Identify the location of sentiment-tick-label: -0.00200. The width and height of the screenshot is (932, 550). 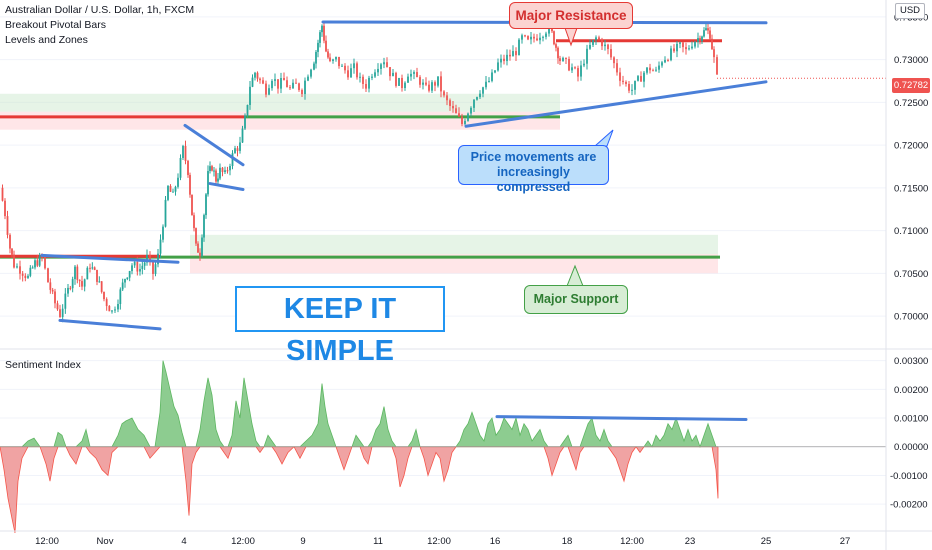
(909, 505).